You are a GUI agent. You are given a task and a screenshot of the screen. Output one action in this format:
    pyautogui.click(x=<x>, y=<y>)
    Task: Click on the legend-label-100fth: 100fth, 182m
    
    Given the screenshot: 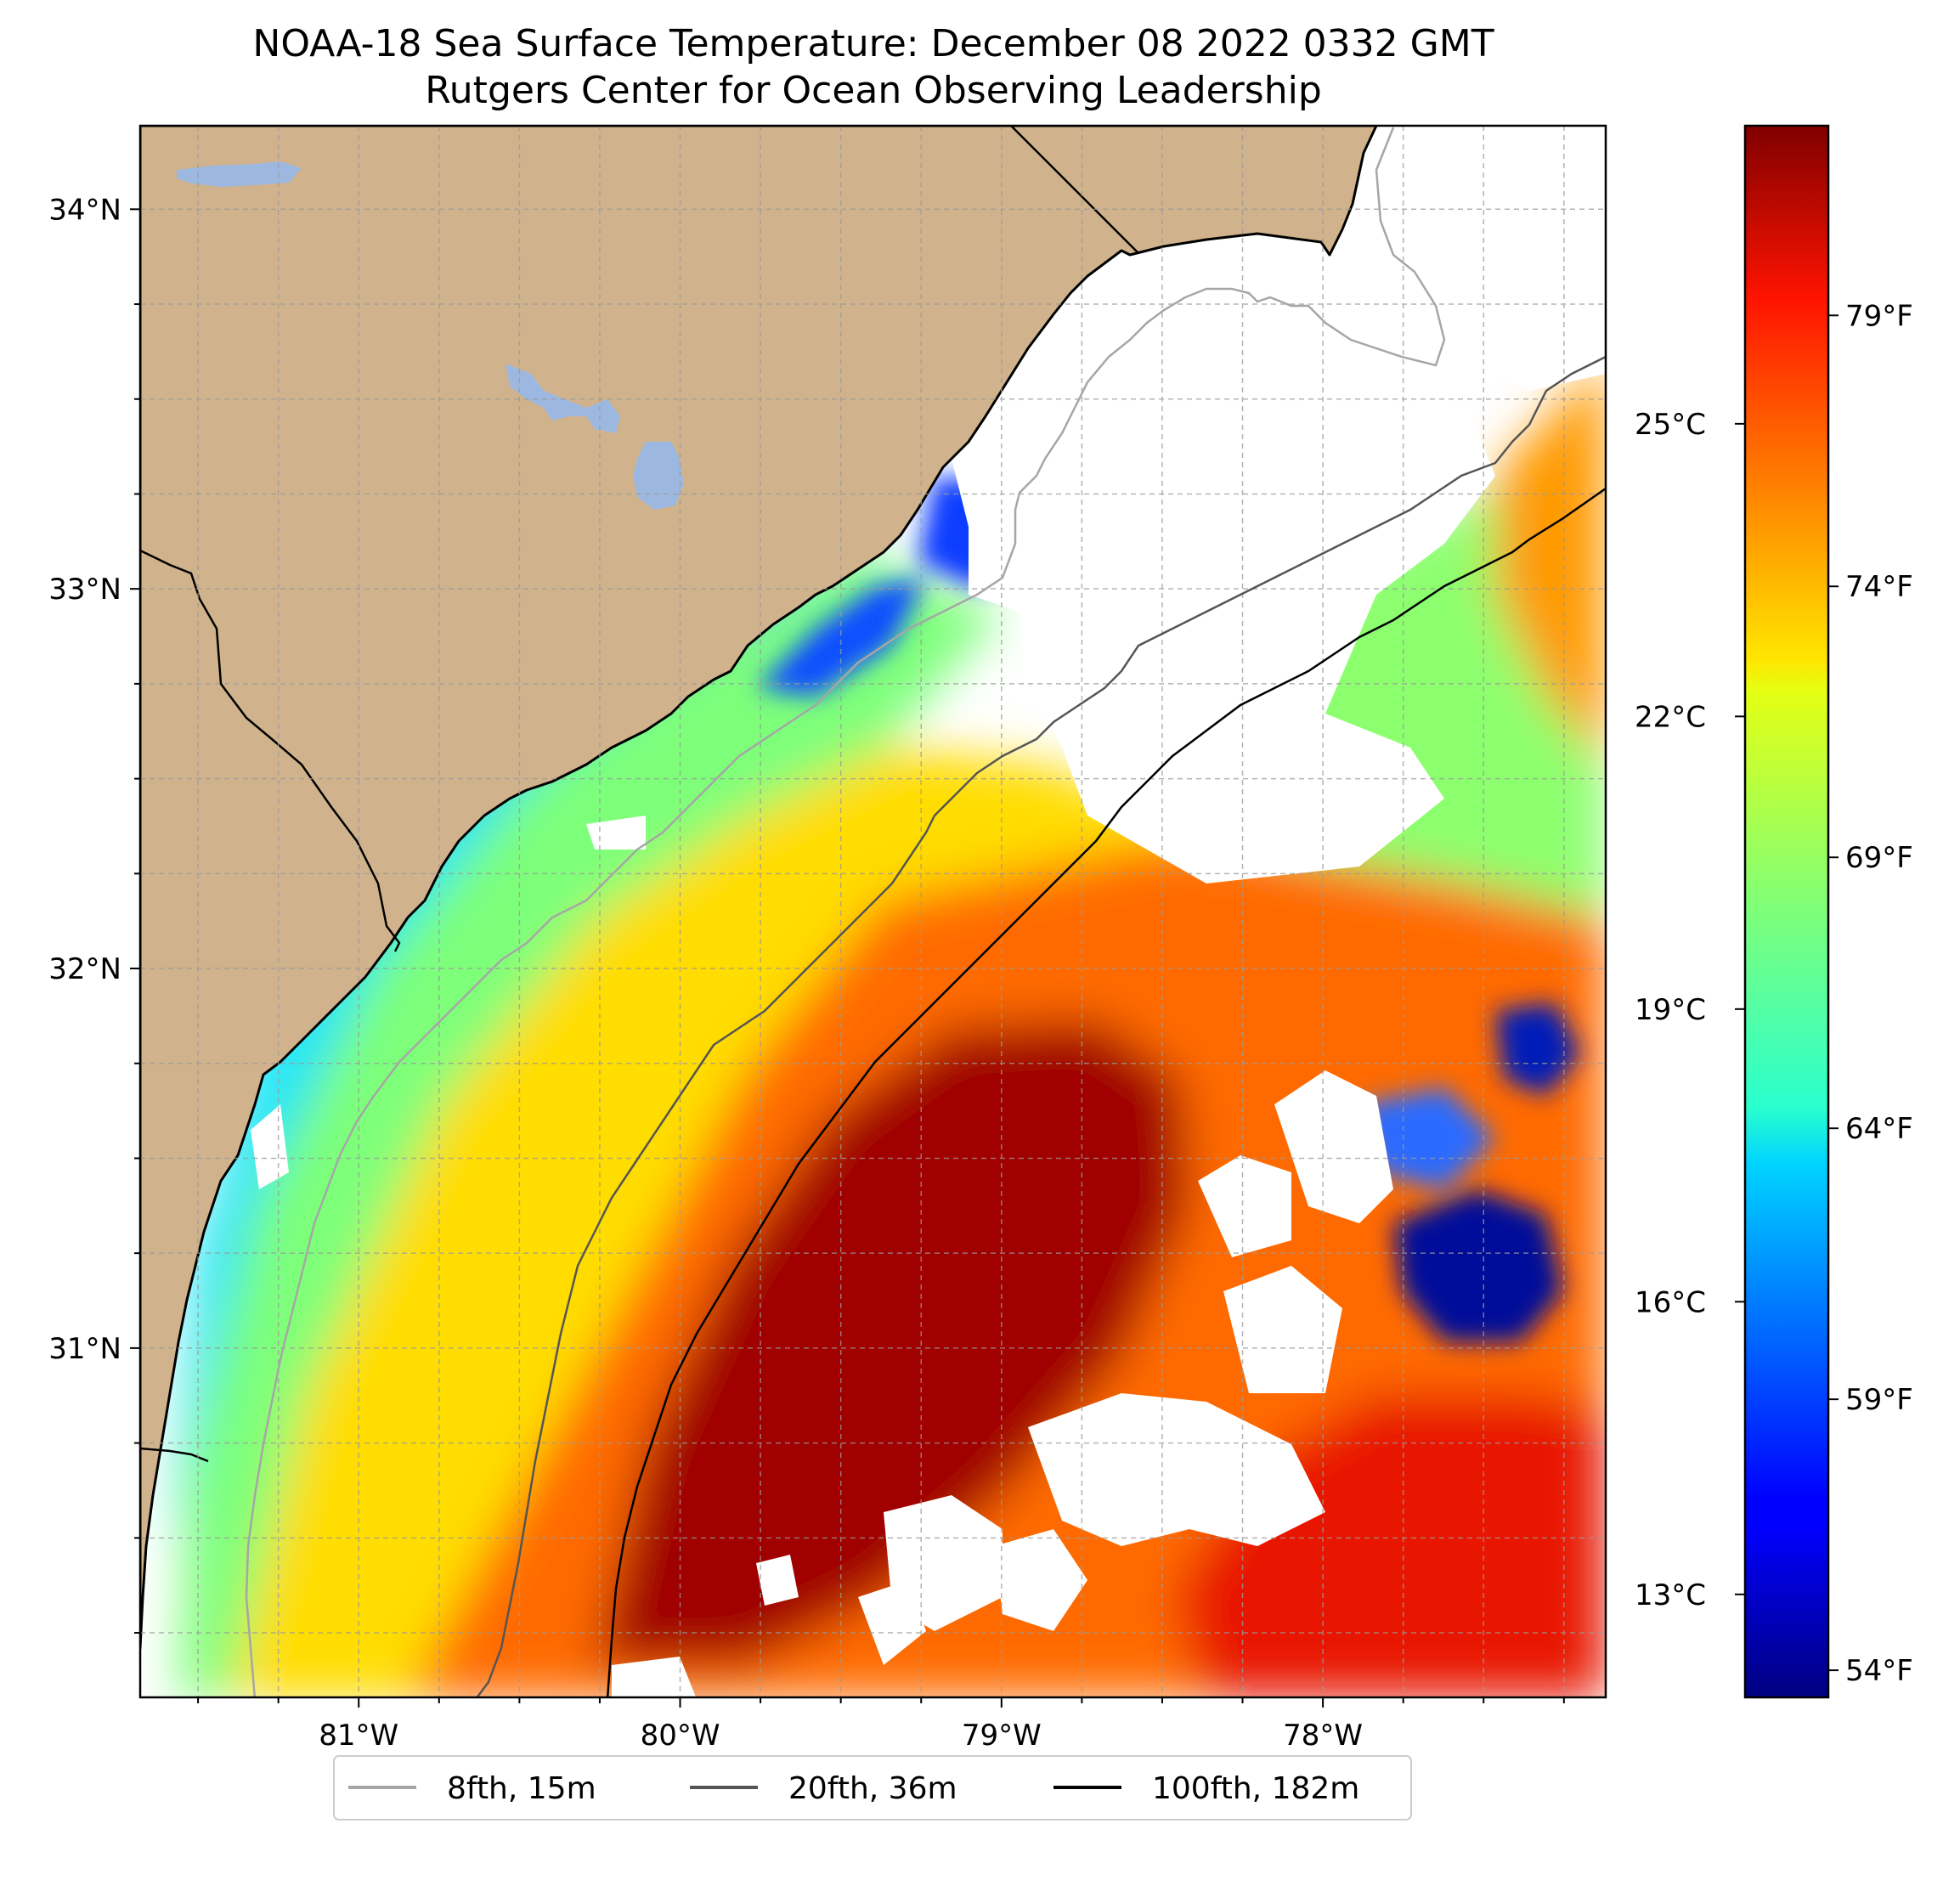 What is the action you would take?
    pyautogui.click(x=1255, y=1789)
    